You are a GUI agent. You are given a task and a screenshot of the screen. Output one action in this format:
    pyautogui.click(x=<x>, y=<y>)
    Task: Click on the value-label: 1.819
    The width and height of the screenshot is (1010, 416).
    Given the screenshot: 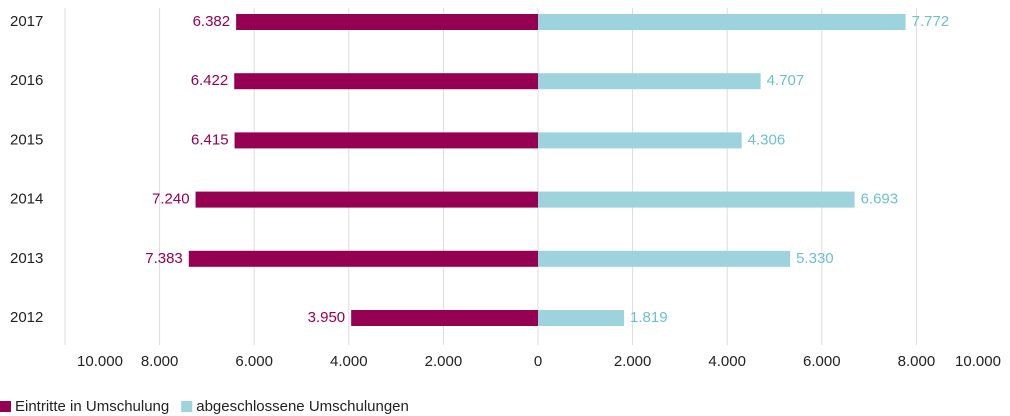 What is the action you would take?
    pyautogui.click(x=649, y=317)
    